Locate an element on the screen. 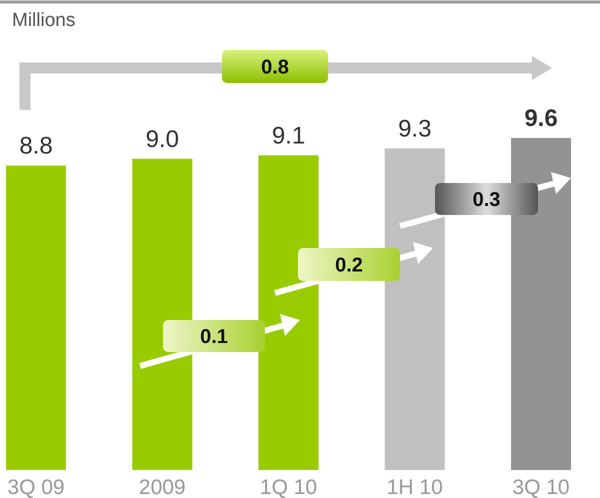  tag: 0.1 is located at coordinates (214, 336).